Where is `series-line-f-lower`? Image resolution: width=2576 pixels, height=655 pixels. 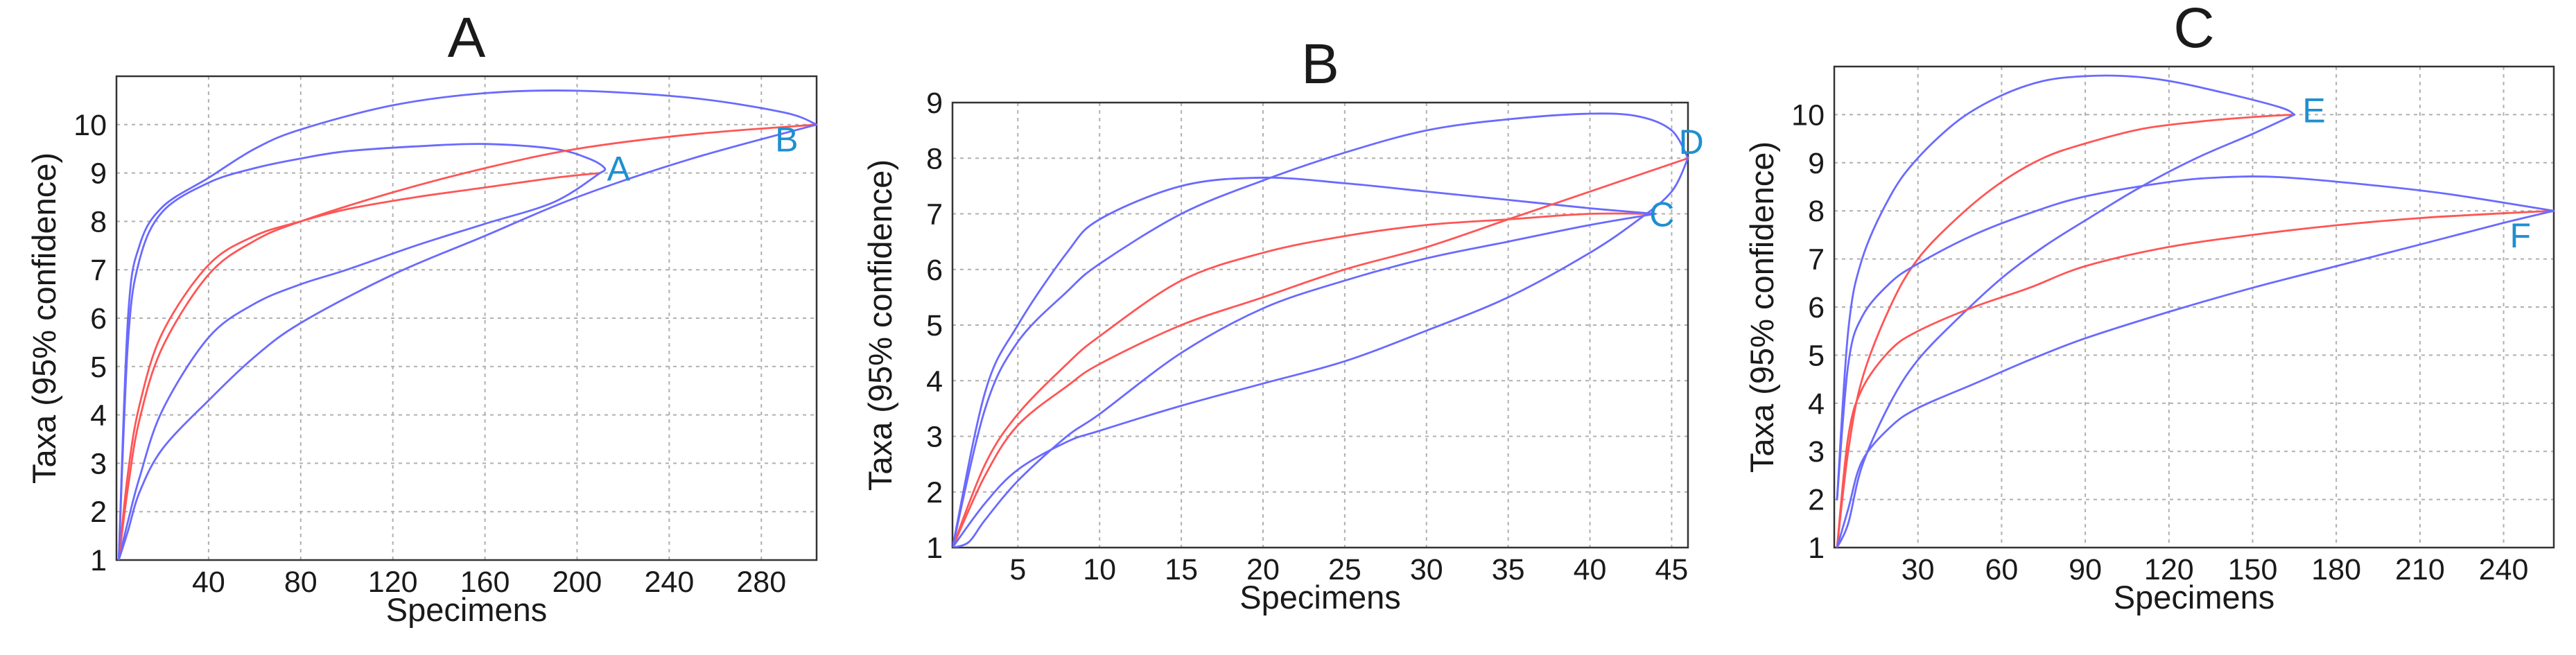
series-line-f-lower is located at coordinates (2195, 378).